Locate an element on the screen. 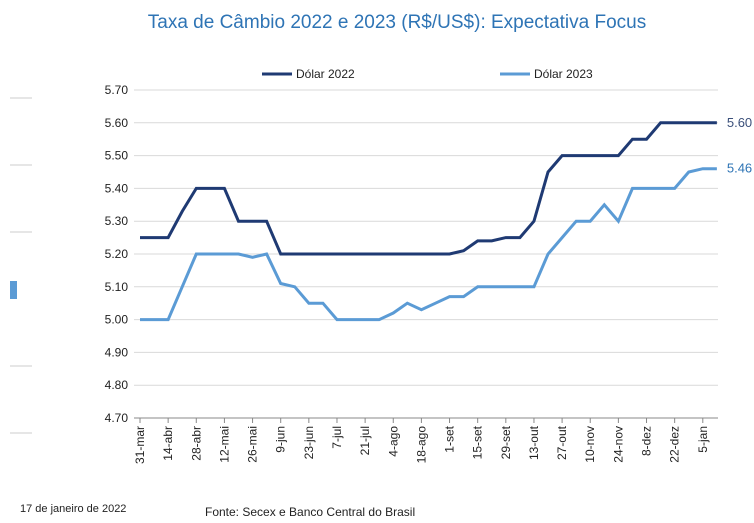 The height and width of the screenshot is (523, 754). legend-label: Dólar 2022 is located at coordinates (325, 74).